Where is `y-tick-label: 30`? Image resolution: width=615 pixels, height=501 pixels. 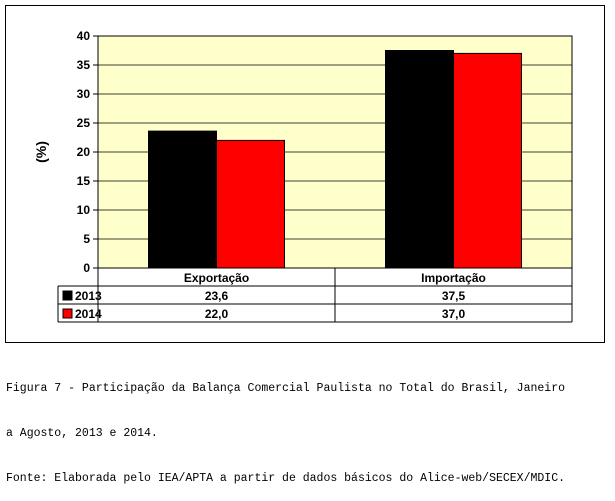
y-tick-label: 30 is located at coordinates (84, 94).